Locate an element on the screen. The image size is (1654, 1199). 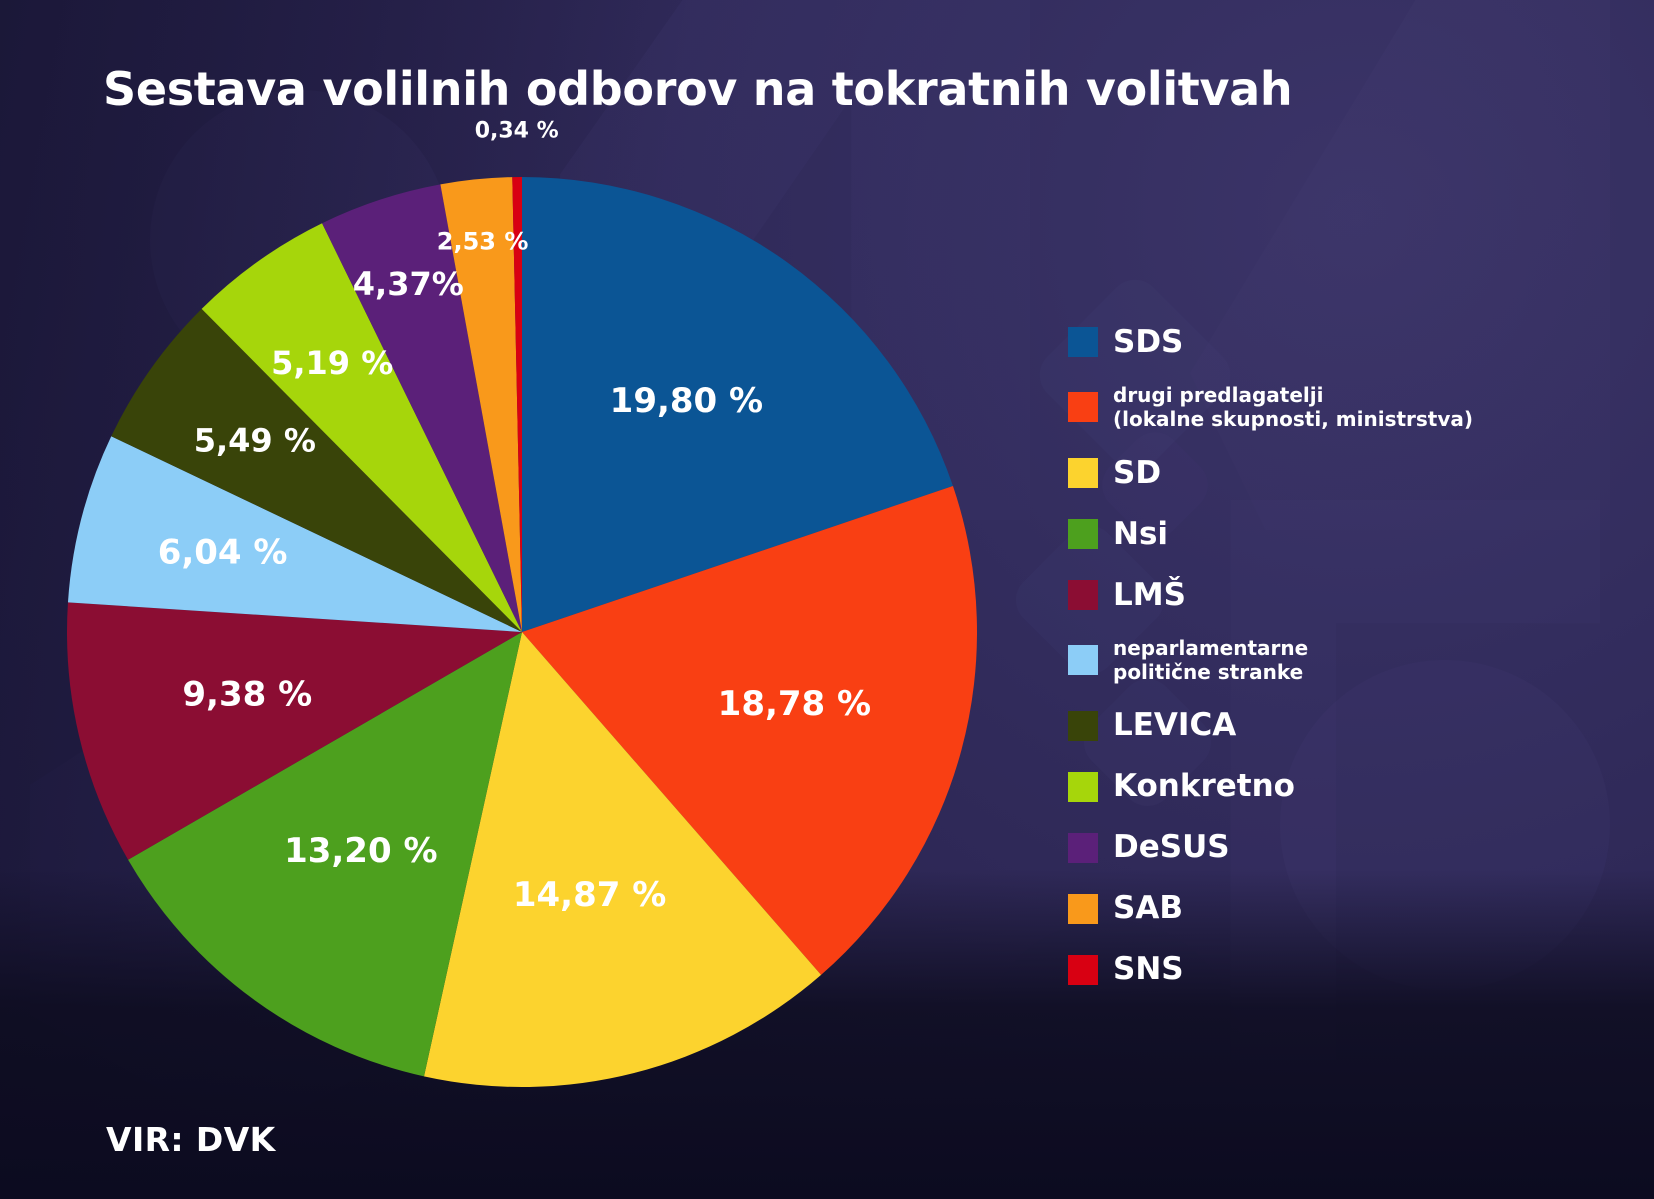
legend-item-label: Nsi is located at coordinates (1141, 533).